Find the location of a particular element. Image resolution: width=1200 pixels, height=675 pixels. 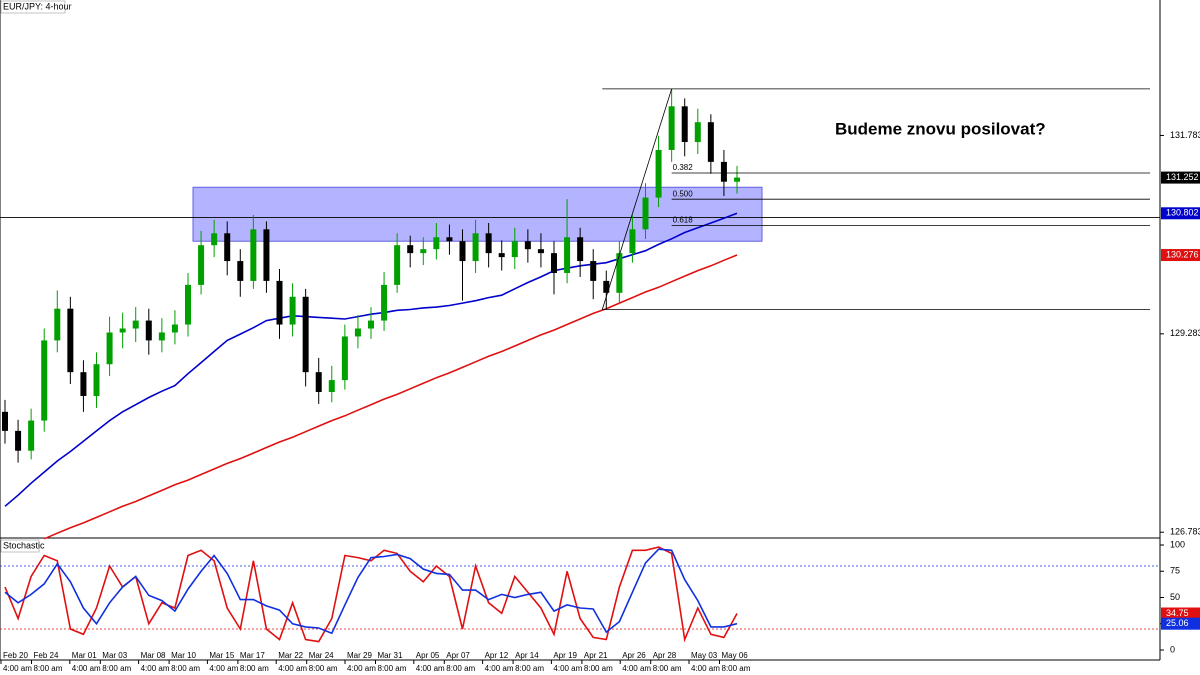

price-marker-label: 130.802 is located at coordinates (1182, 213).